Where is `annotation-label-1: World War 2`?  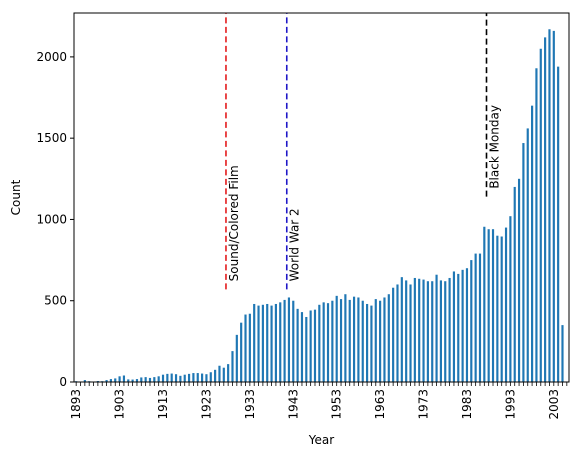 annotation-label-1: World War 2 is located at coordinates (295, 244).